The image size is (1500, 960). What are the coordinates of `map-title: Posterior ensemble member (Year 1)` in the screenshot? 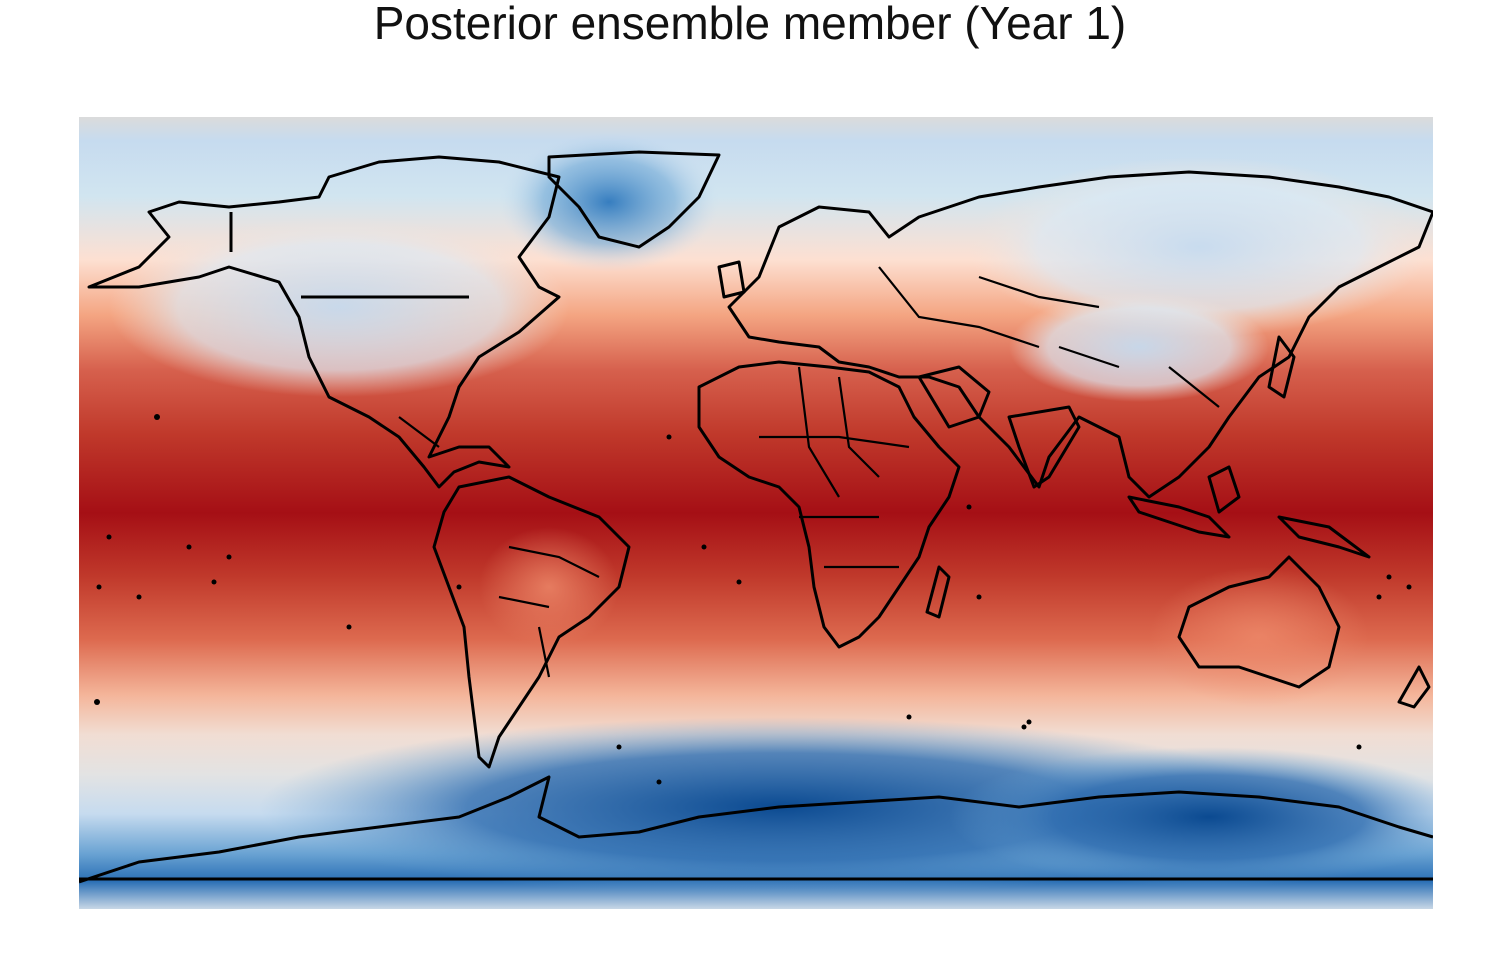 It's located at (750, 24).